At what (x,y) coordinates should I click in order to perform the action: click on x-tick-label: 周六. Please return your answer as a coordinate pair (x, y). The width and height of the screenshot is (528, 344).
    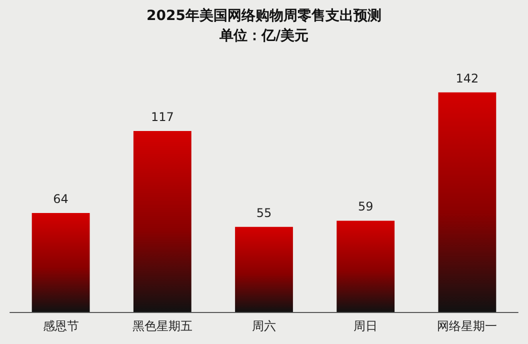
    Looking at the image, I should click on (264, 326).